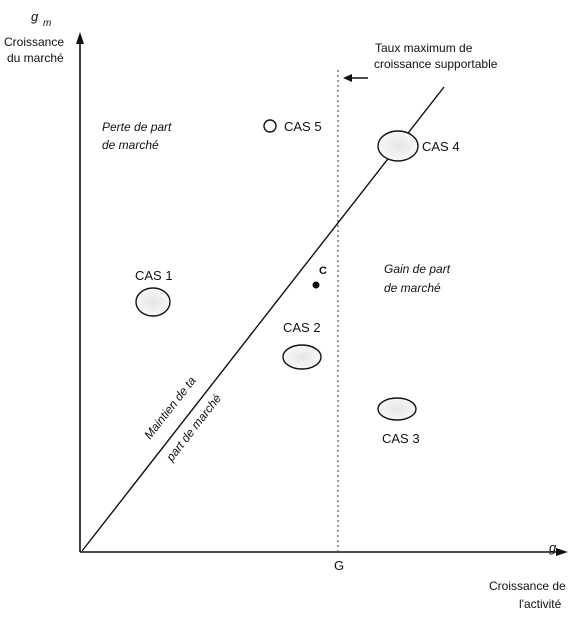 The image size is (576, 625). I want to click on case-4-marker, so click(398, 146).